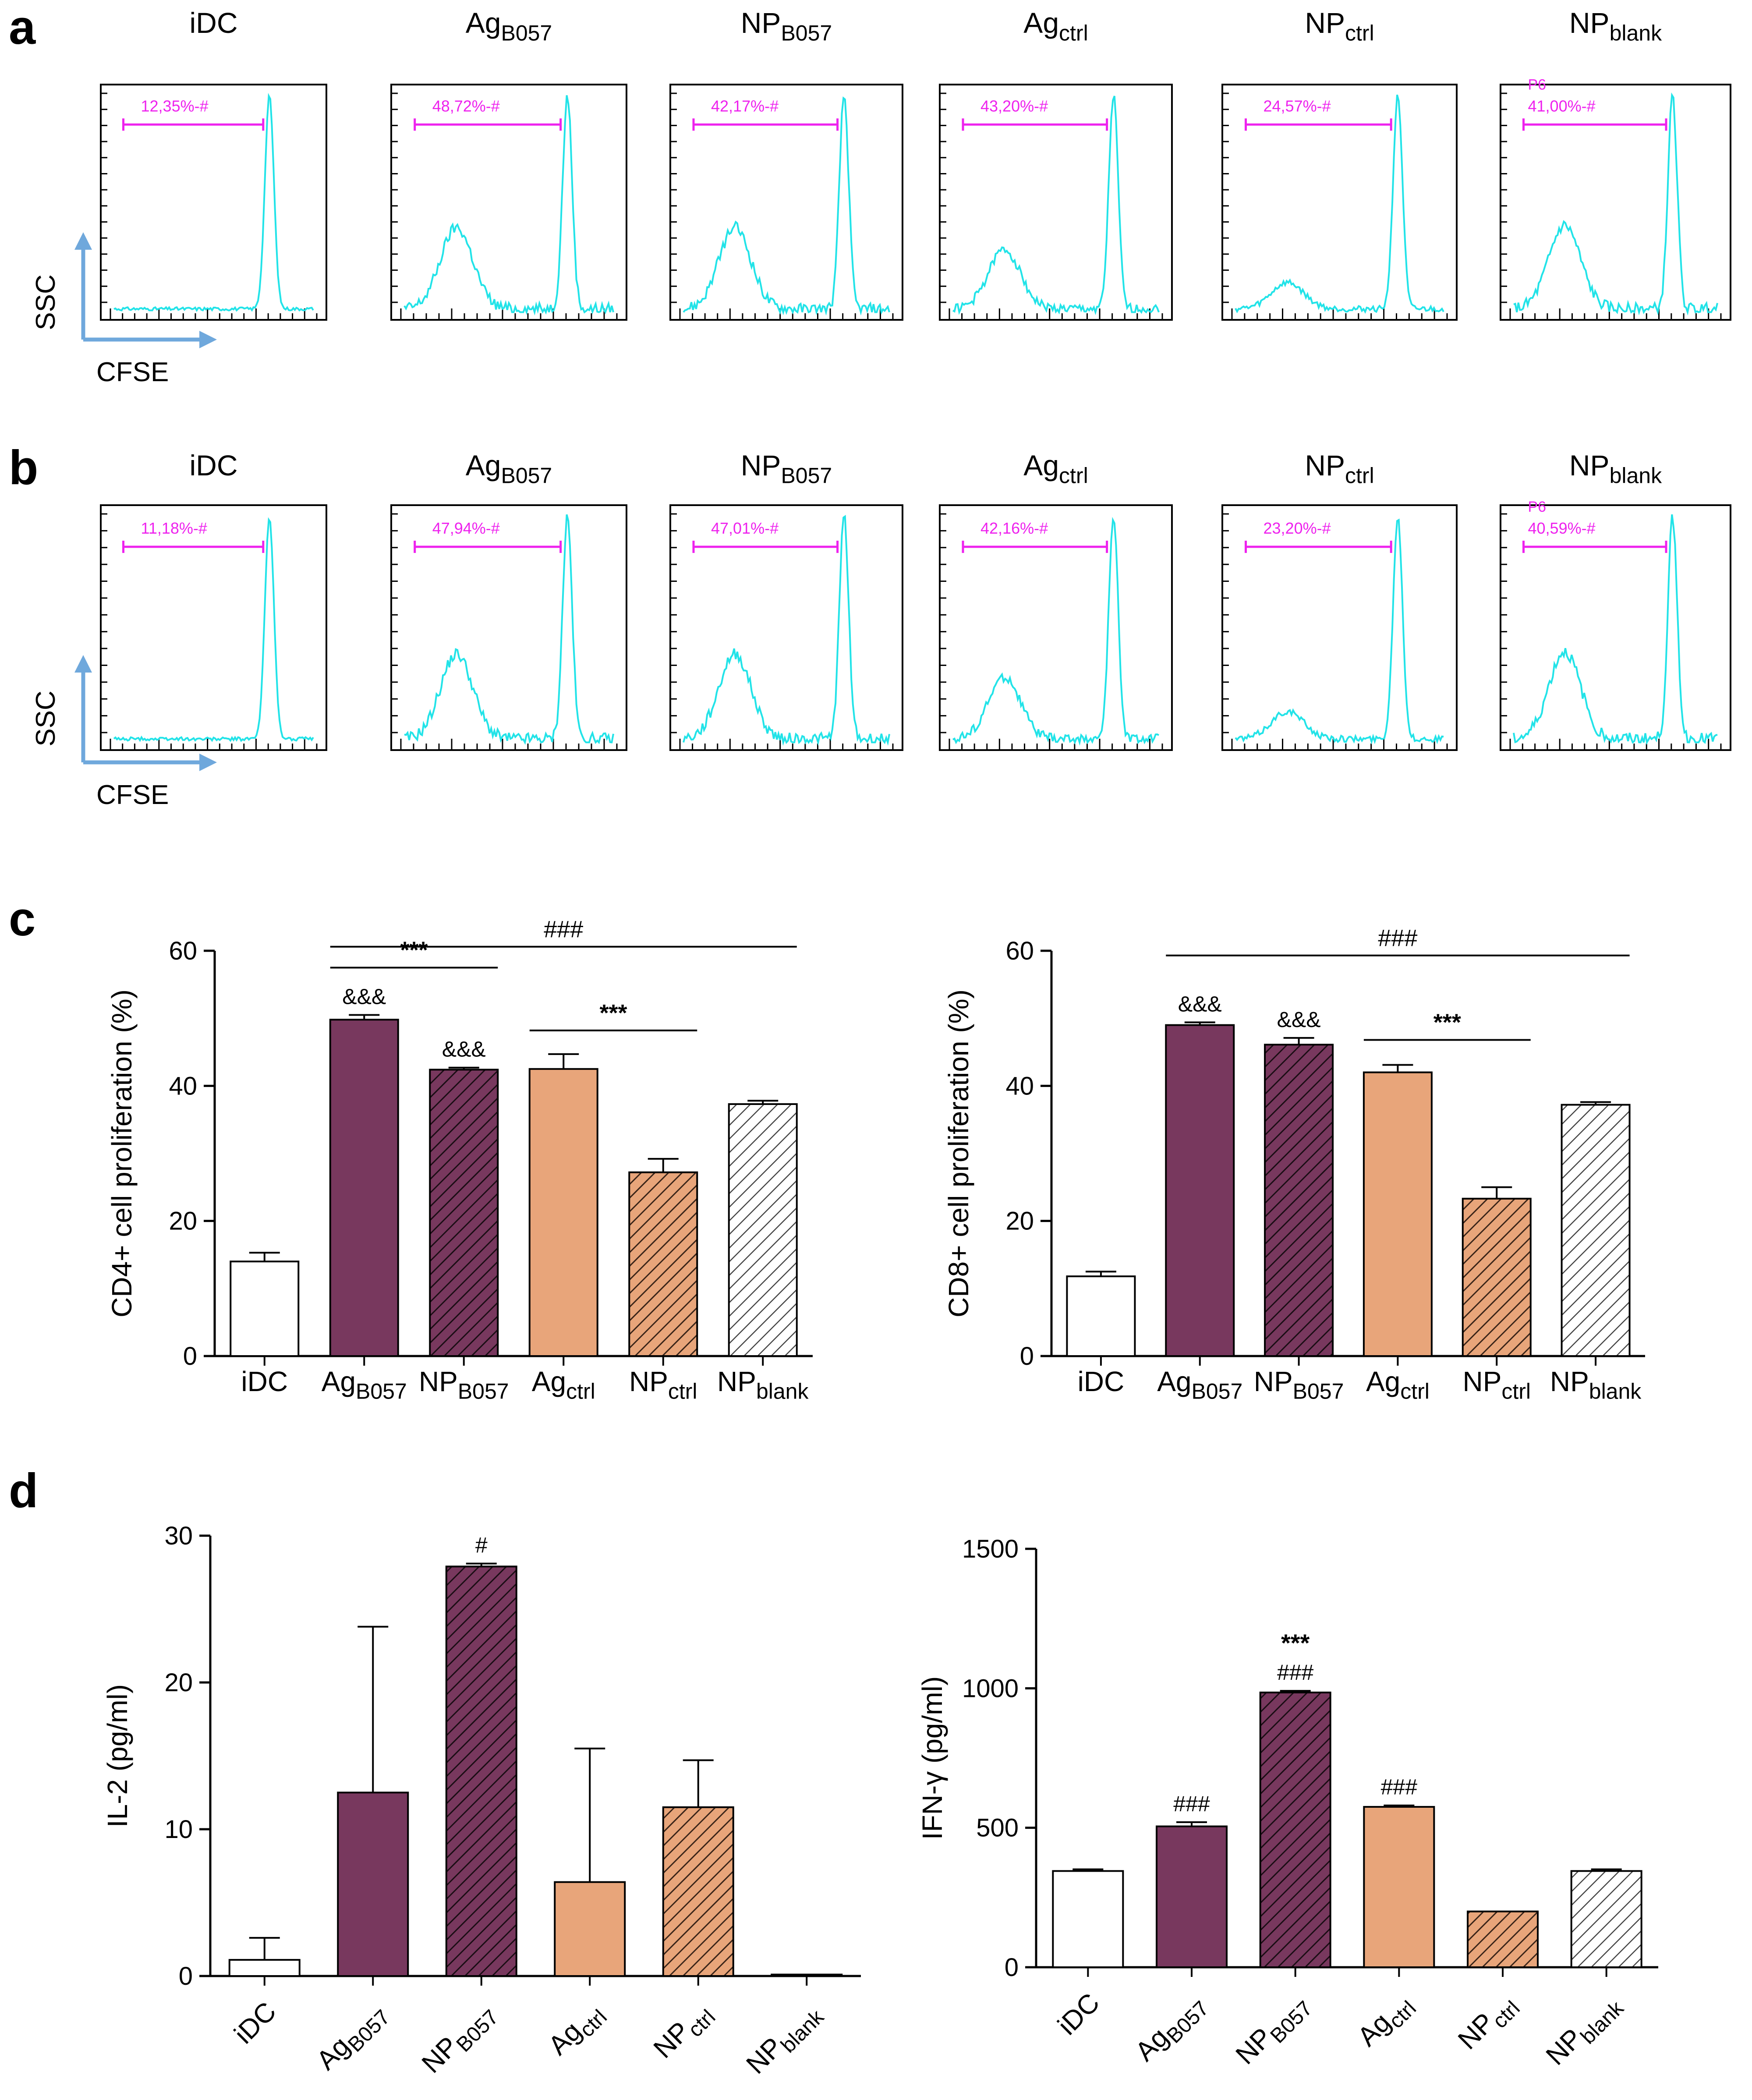 The height and width of the screenshot is (2100, 1752). What do you see at coordinates (1615, 468) in the screenshot?
I see `histogram-title: NPblank` at bounding box center [1615, 468].